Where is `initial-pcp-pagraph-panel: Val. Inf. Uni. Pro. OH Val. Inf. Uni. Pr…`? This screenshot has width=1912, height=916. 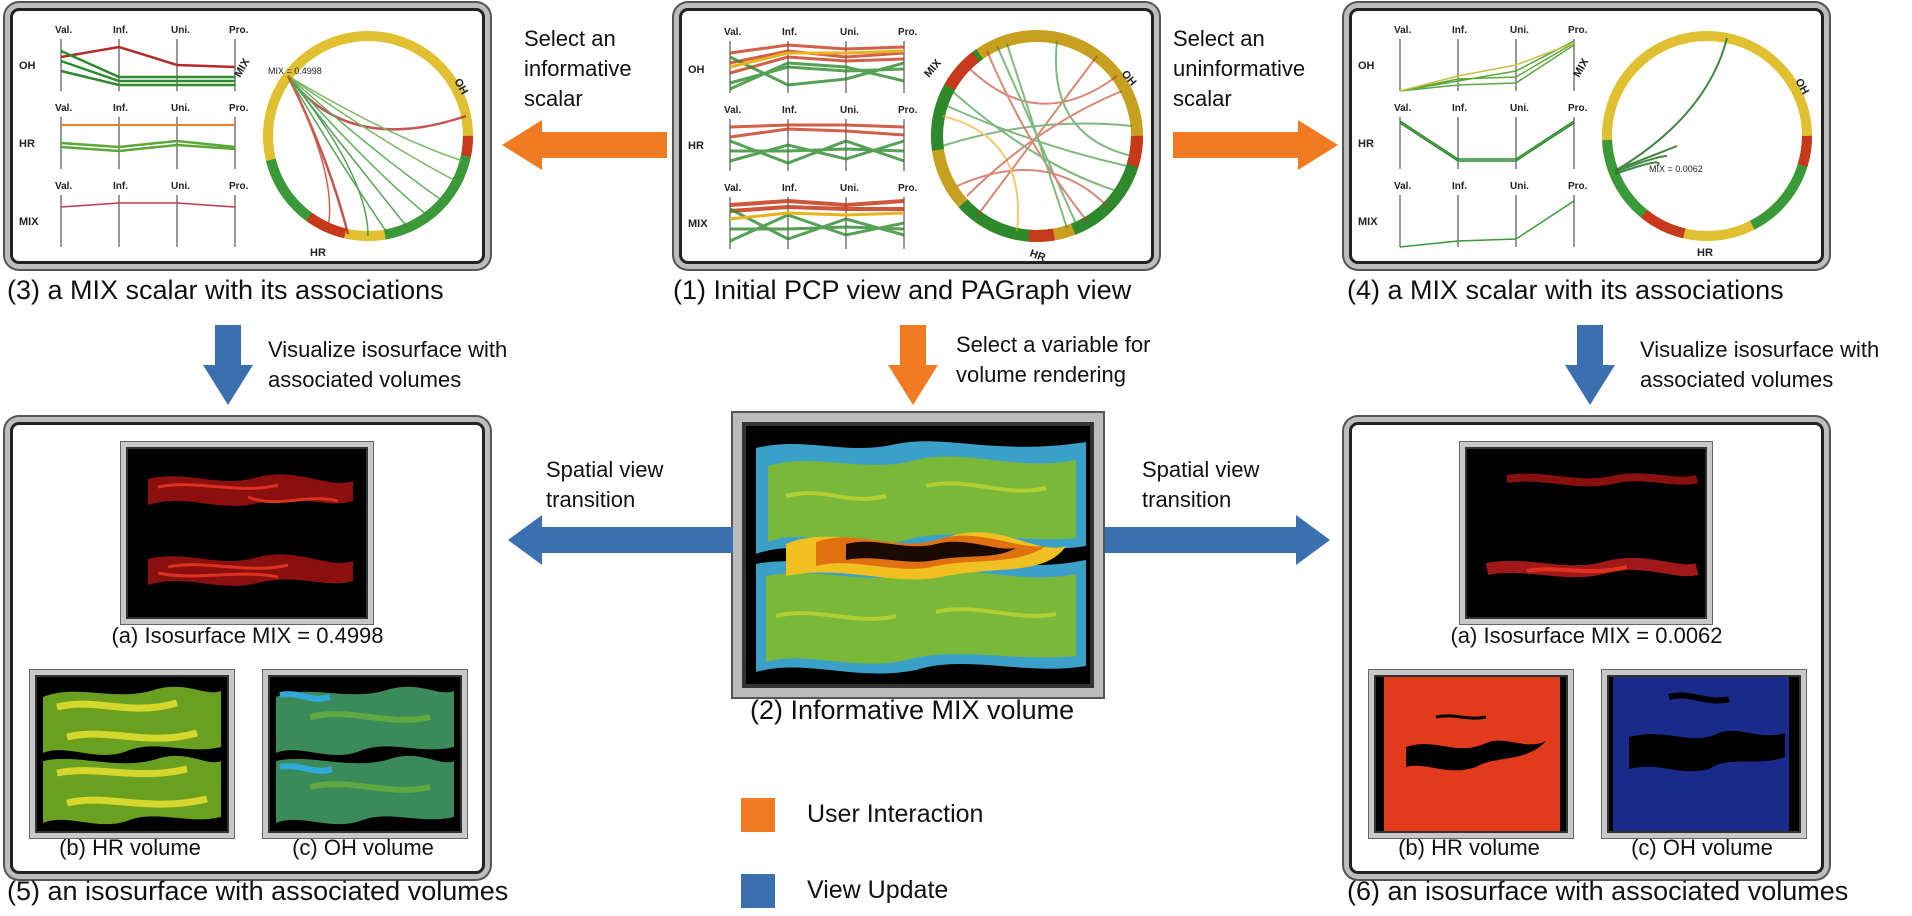
initial-pcp-pagraph-panel: Val. Inf. Uni. Pro. OH Val. Inf. Uni. Pr… is located at coordinates (916, 136).